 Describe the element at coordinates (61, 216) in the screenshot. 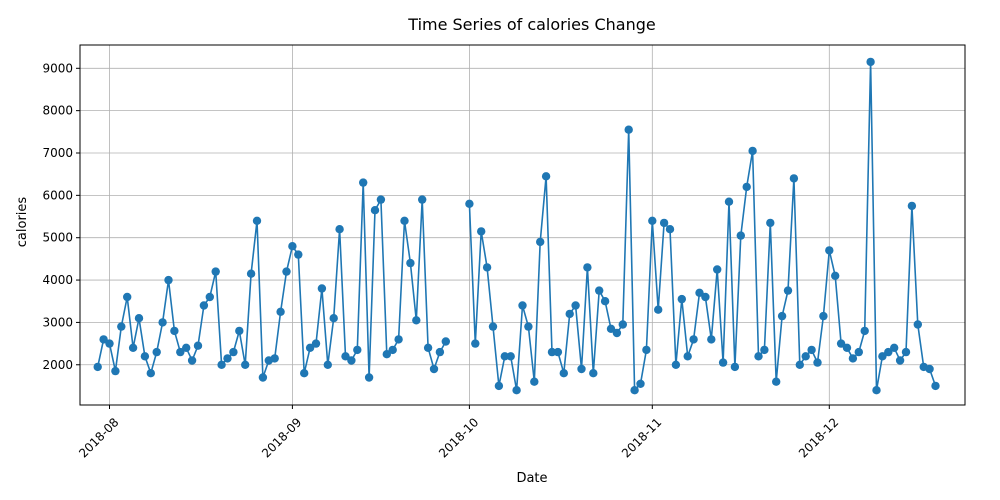

I see `y-axis-ticks: 2000 3000 4000 5000 6000 7000 8000 9000` at that location.